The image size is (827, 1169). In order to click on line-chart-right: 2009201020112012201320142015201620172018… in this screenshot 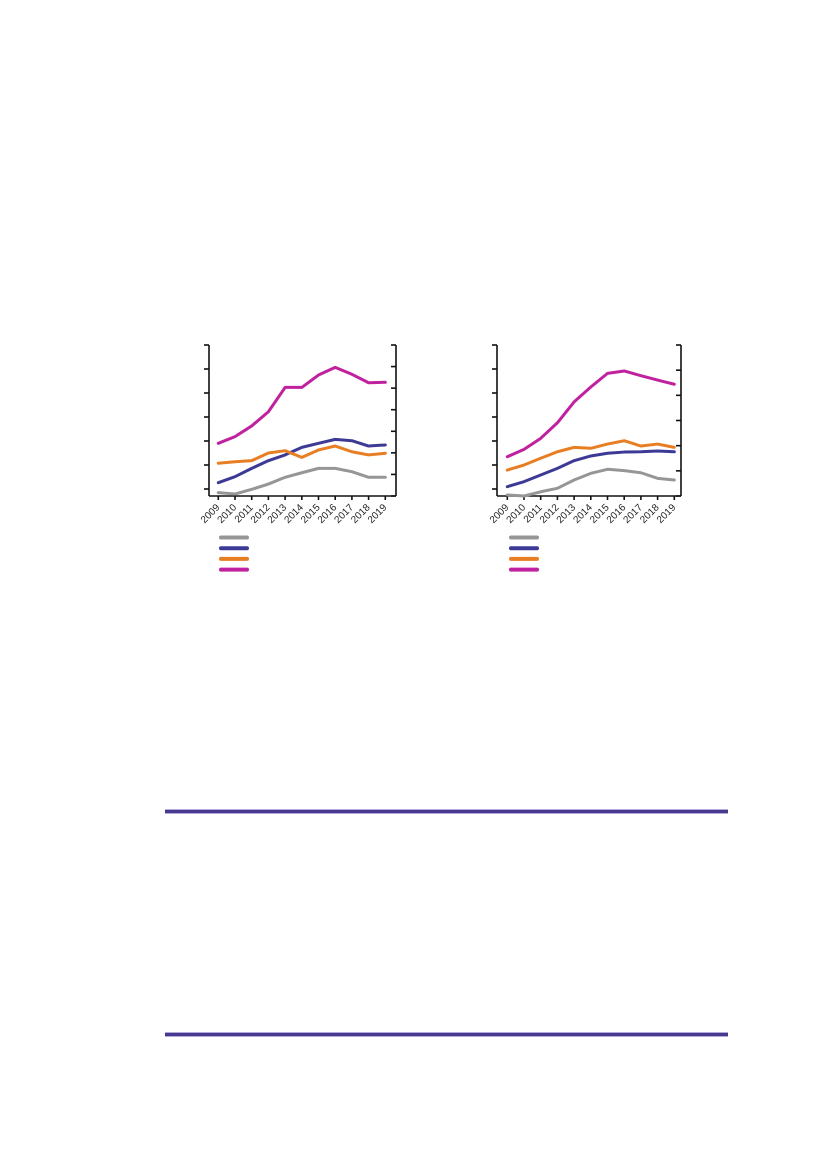, I will do `click(585, 458)`.